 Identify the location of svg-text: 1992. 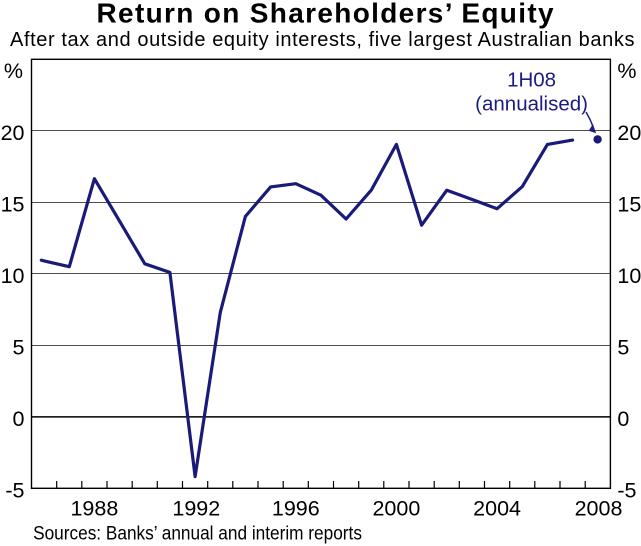
(196, 508).